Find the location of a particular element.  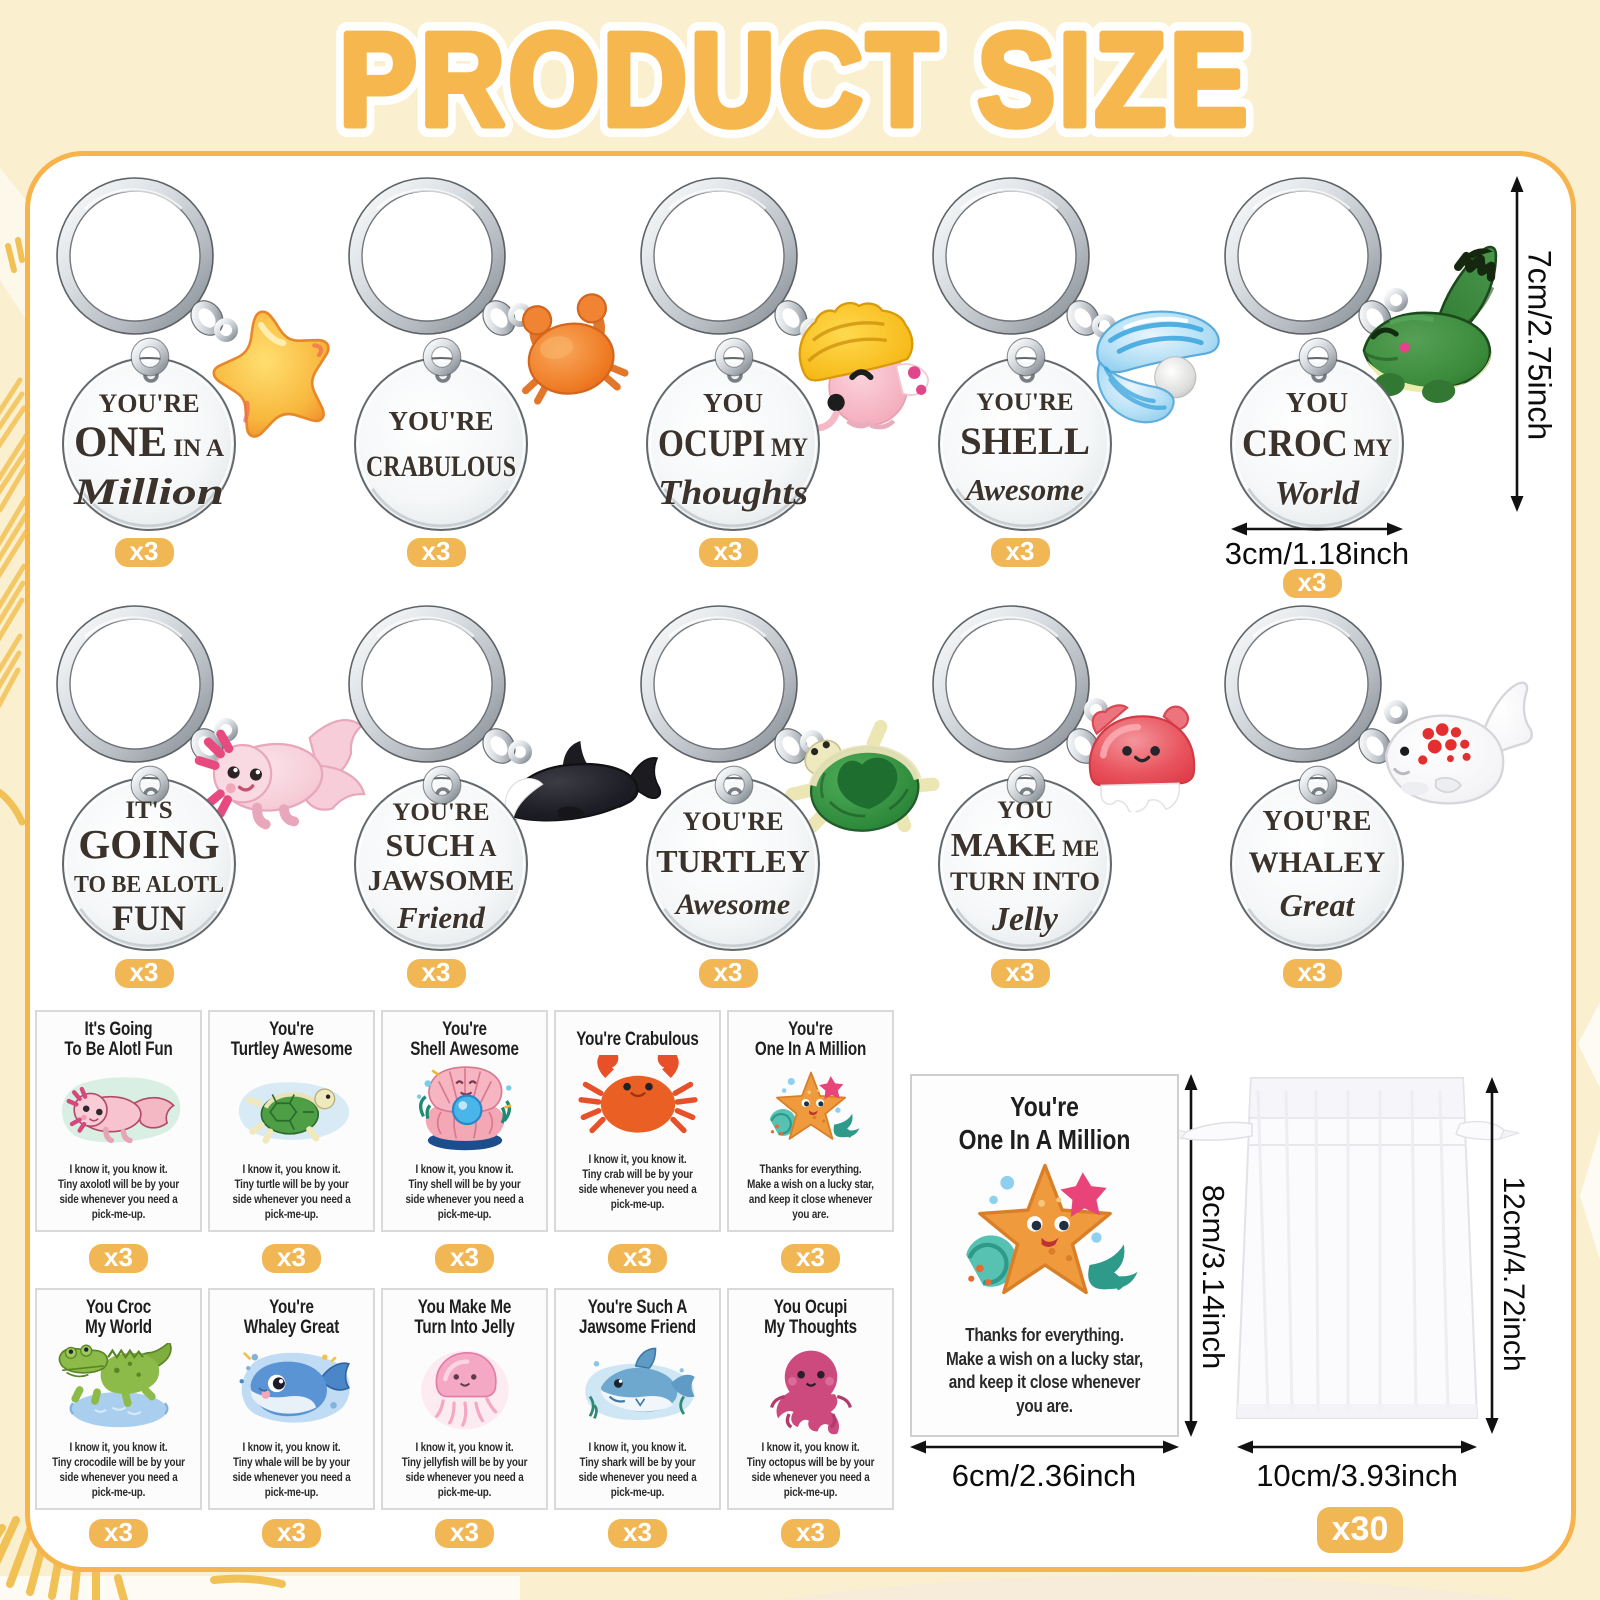

svg-text: MAKE ME is located at coordinates (1025, 845).